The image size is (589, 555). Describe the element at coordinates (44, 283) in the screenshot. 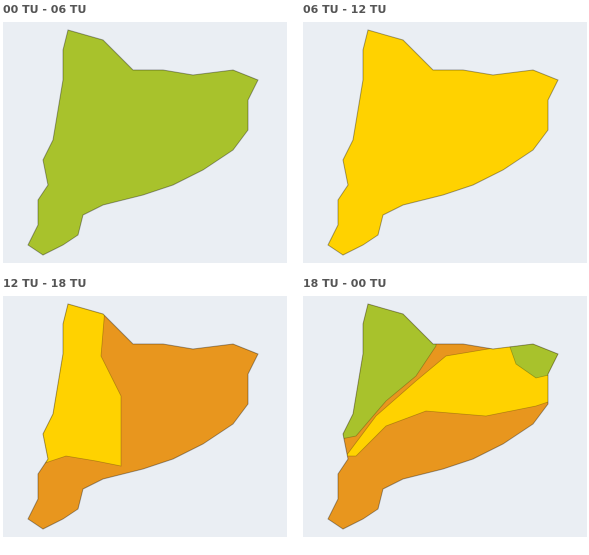

I see `panel-title: 12 TU - 18 TU` at that location.